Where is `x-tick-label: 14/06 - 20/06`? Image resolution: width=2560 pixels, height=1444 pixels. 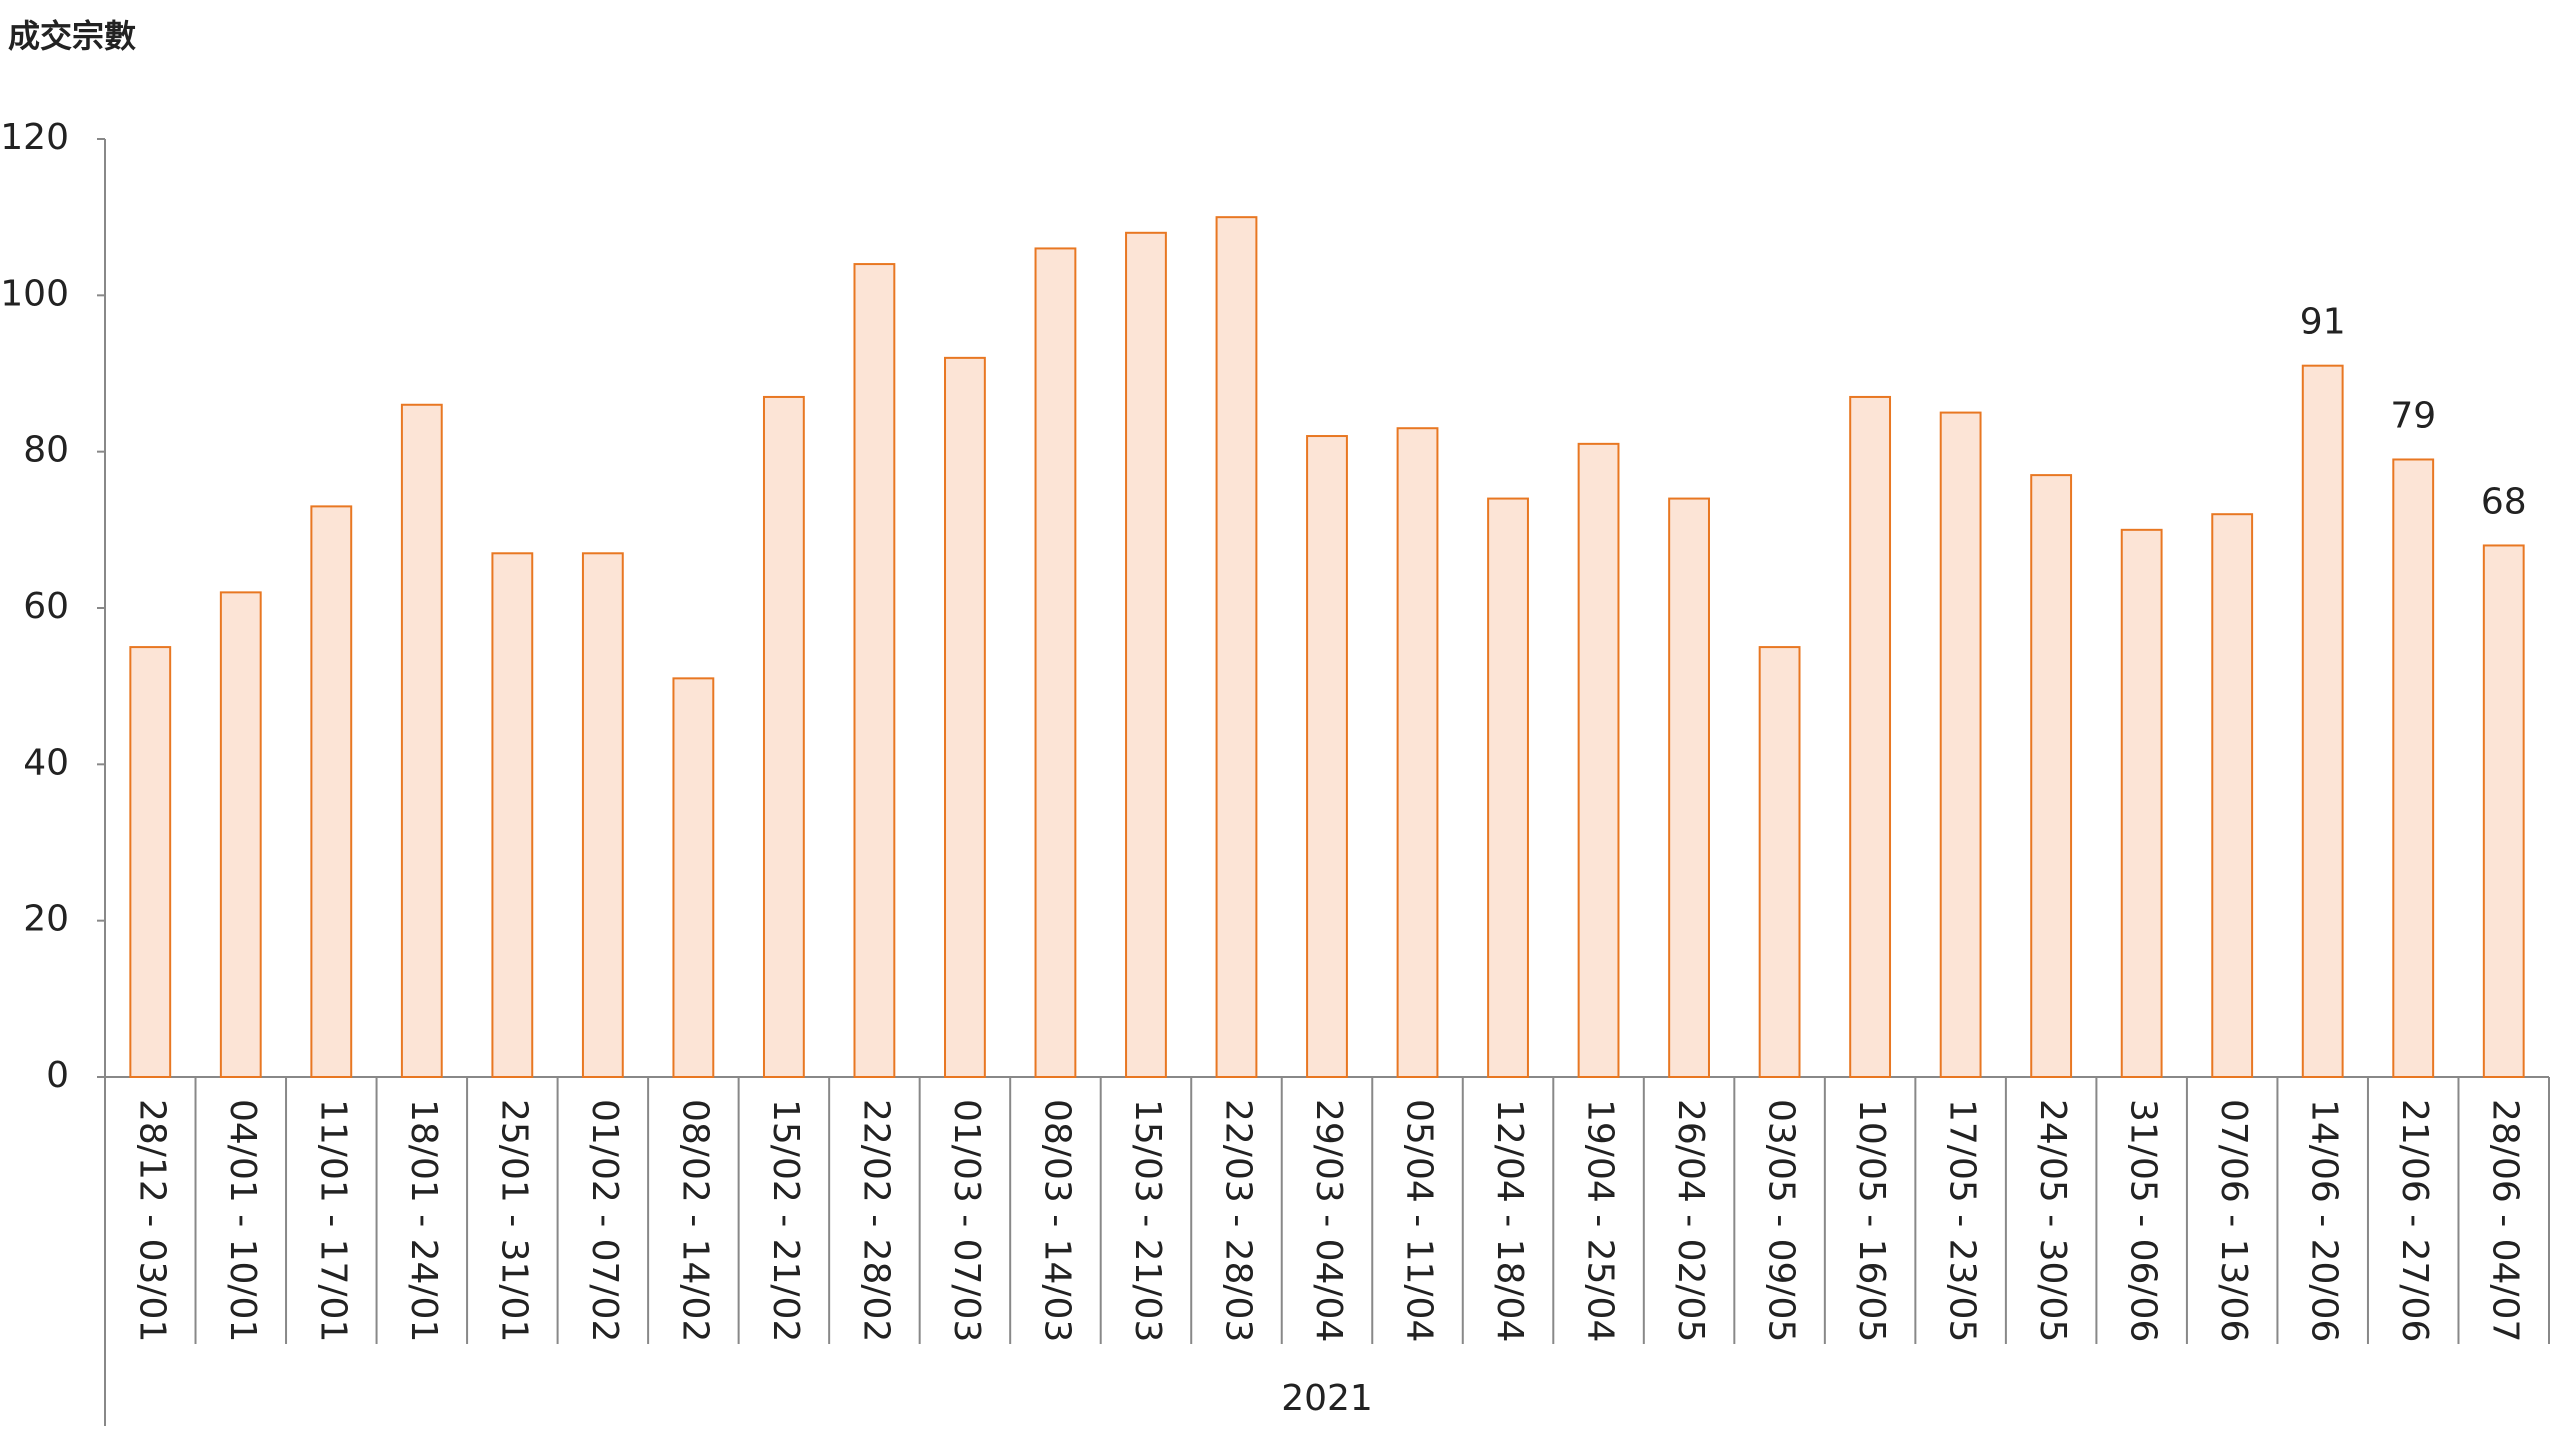
x-tick-label: 14/06 - 20/06 is located at coordinates (2324, 1220).